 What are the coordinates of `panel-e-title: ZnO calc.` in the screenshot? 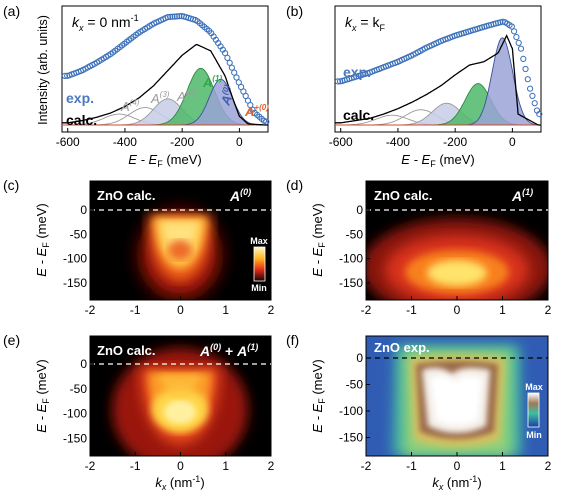 It's located at (126, 350).